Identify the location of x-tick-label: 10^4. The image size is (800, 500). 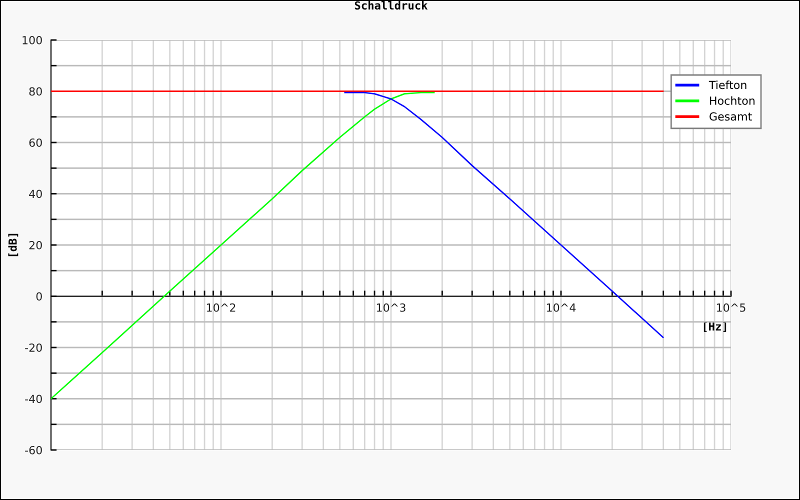
(561, 307).